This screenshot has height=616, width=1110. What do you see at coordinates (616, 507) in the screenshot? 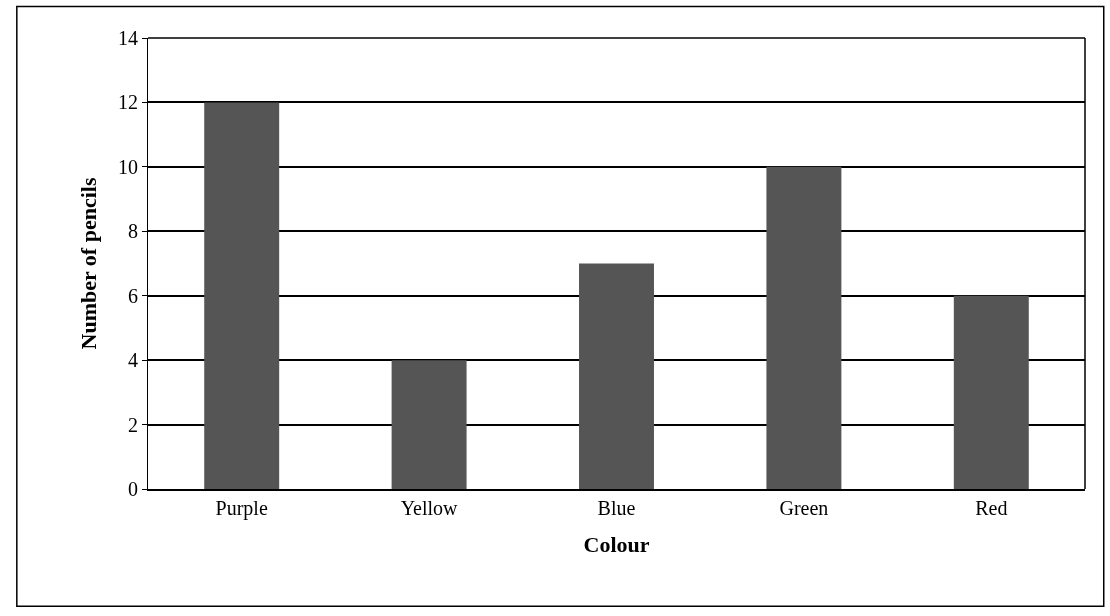
I see `x-tick-label: Blue` at bounding box center [616, 507].